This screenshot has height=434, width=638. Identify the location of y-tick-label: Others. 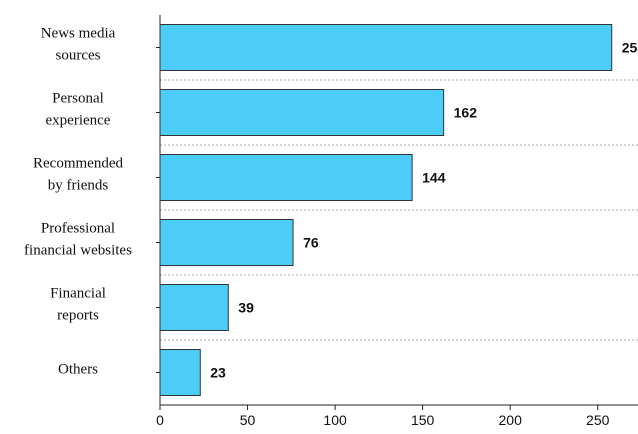
(78, 370).